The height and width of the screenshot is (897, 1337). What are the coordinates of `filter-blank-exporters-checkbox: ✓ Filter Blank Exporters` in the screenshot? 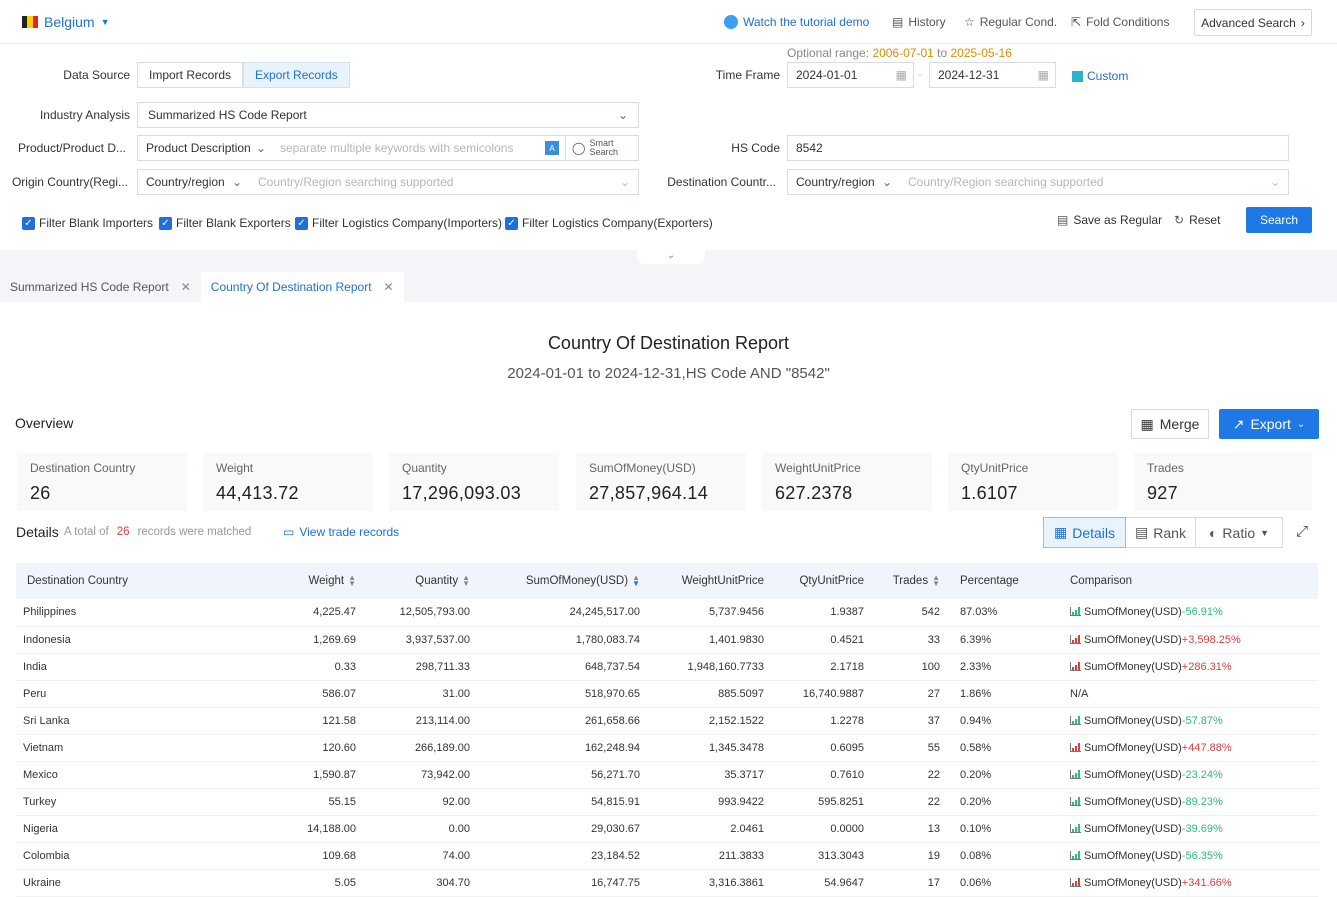 It's located at (225, 223).